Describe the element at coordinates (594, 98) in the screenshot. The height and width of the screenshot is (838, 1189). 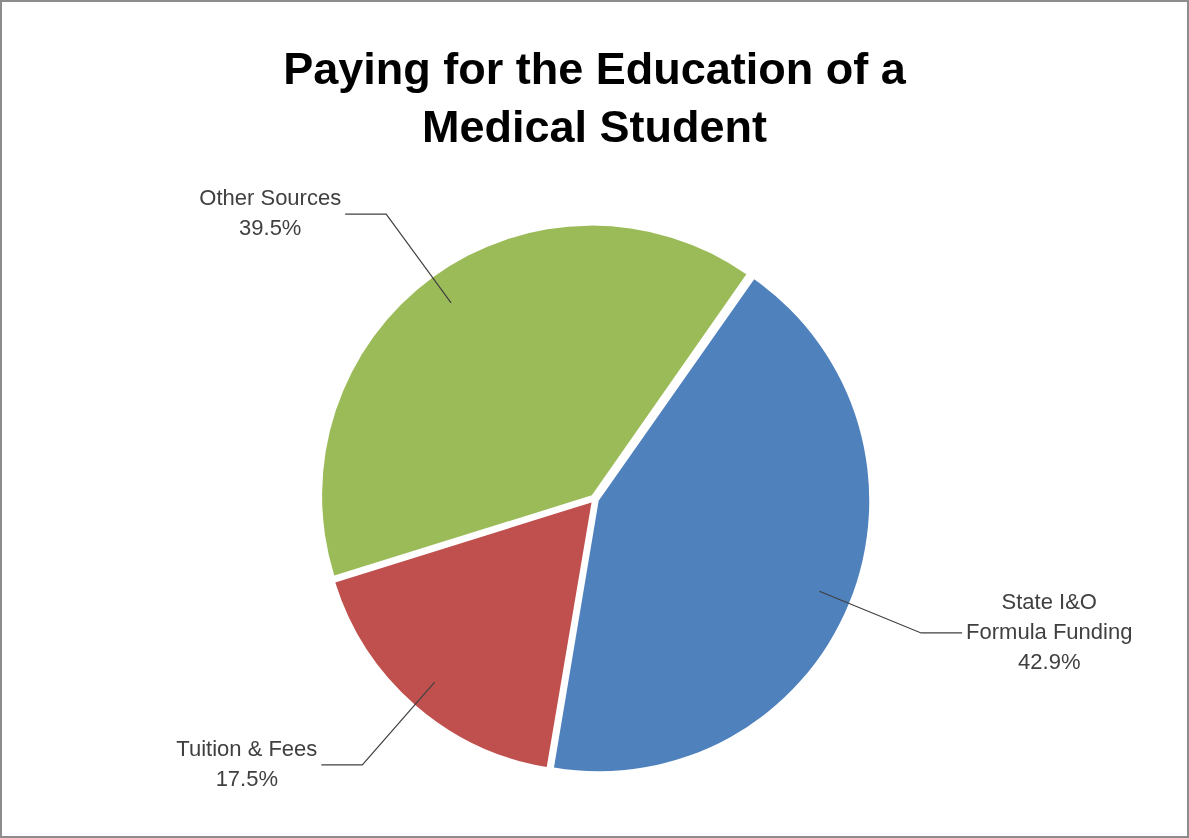
I see `chart-title: Paying for the Education of a Medical Student` at that location.